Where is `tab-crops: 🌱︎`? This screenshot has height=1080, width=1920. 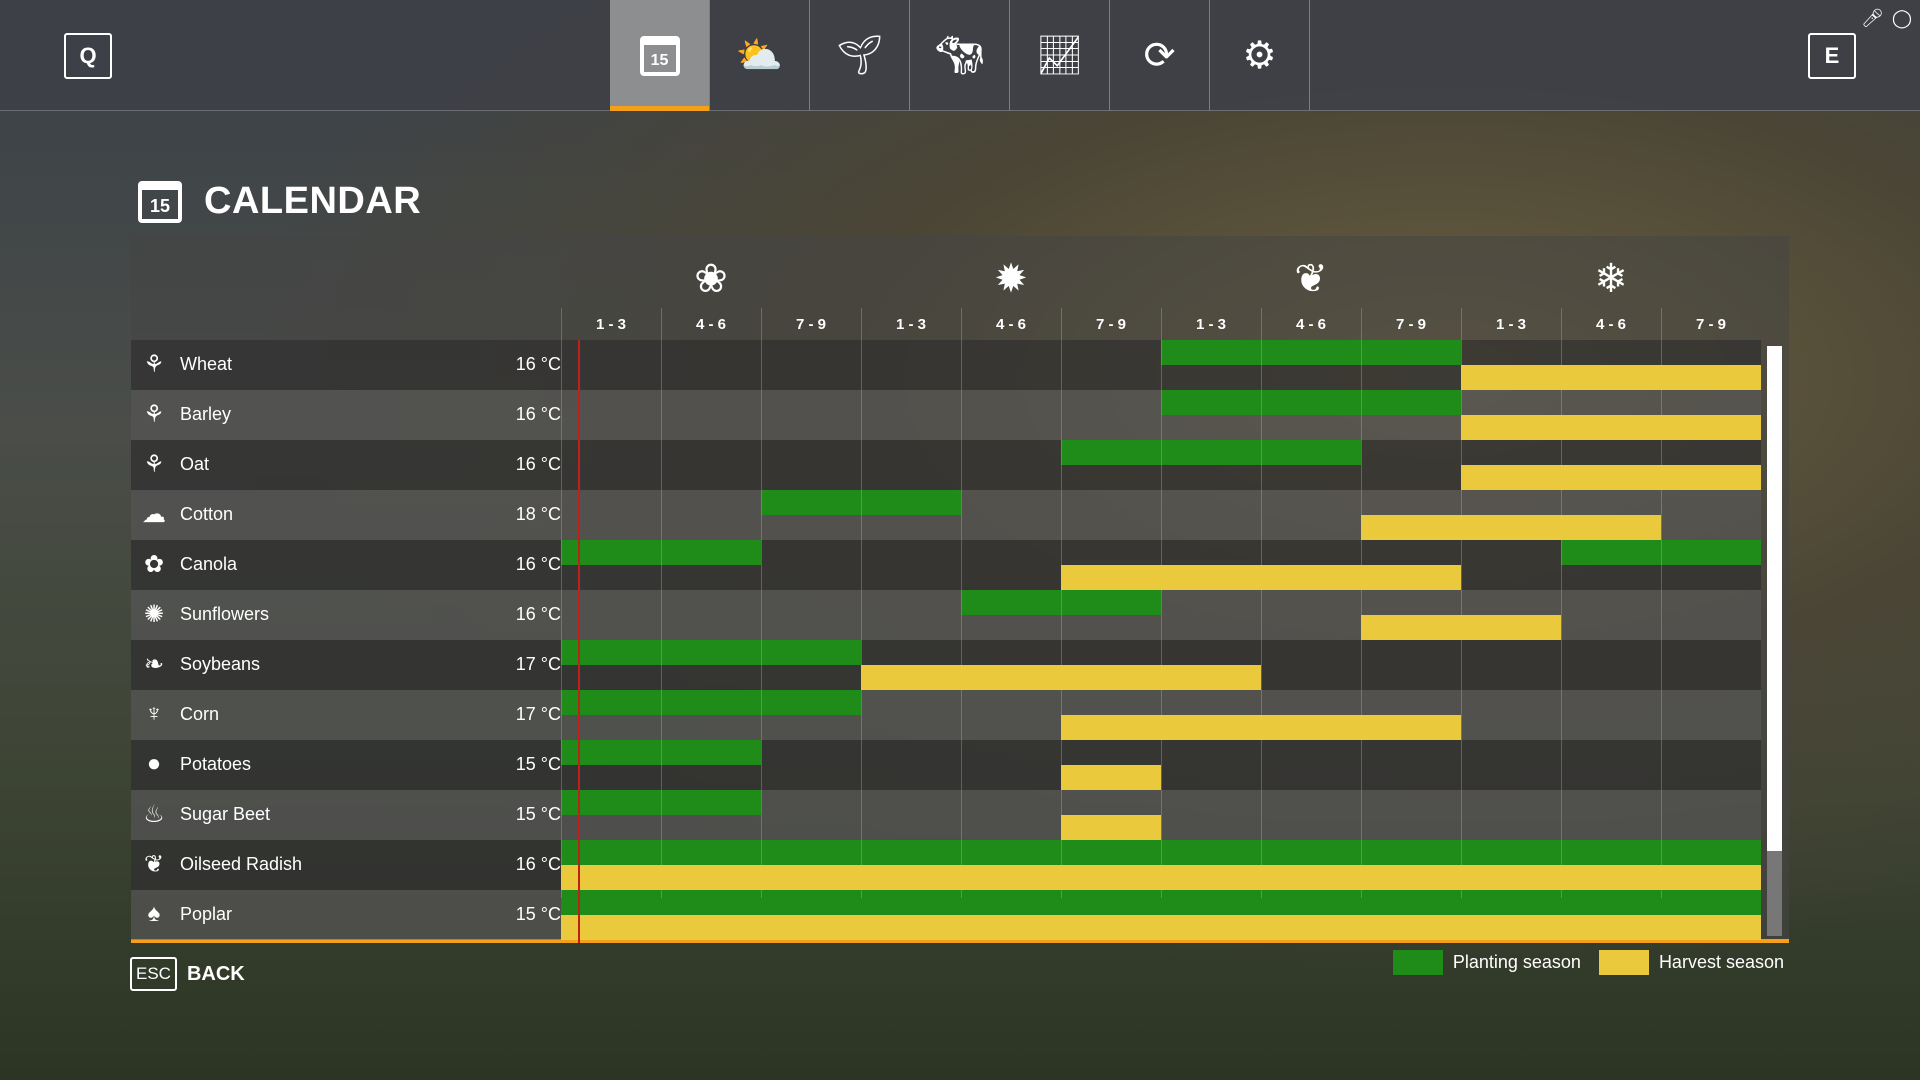 tab-crops: 🌱︎ is located at coordinates (860, 55).